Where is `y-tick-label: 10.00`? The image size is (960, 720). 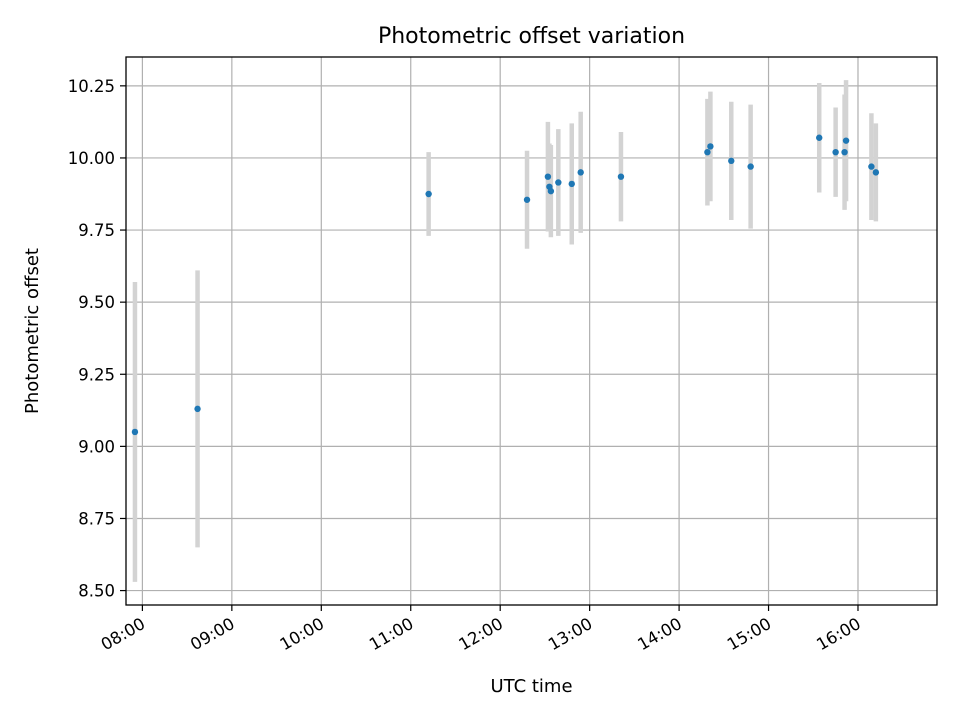 y-tick-label: 10.00 is located at coordinates (91, 158).